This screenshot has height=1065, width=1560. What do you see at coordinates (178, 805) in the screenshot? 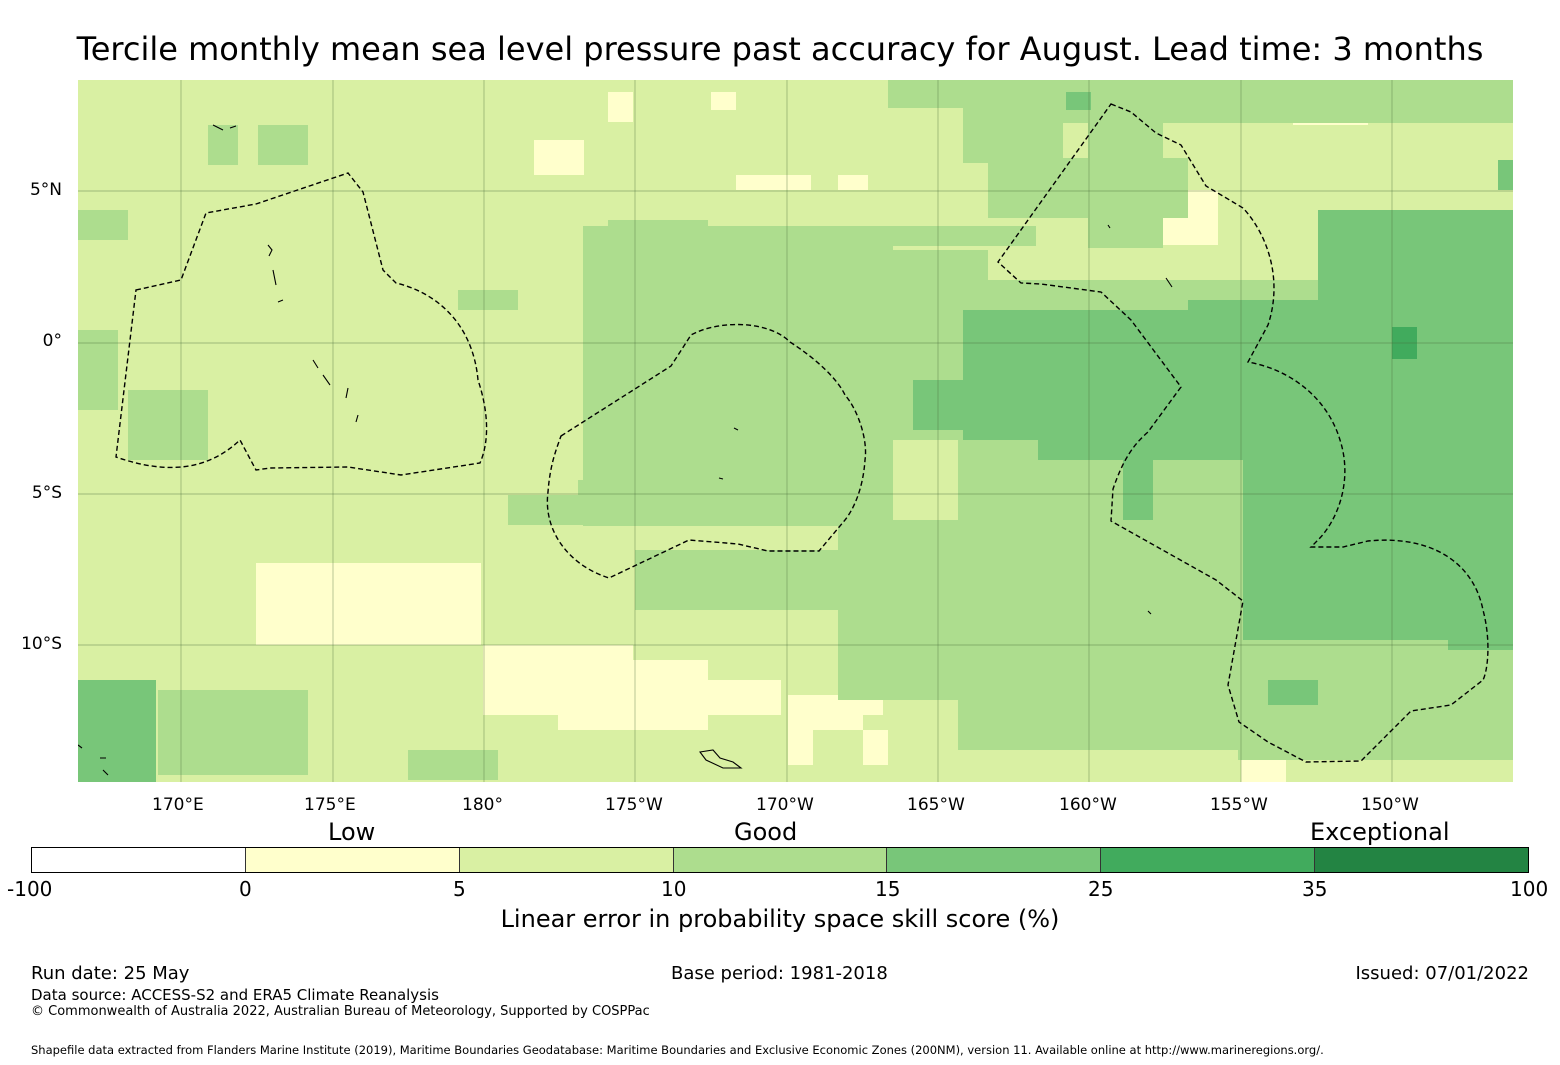
I see `lon-label-170e: 170°E` at bounding box center [178, 805].